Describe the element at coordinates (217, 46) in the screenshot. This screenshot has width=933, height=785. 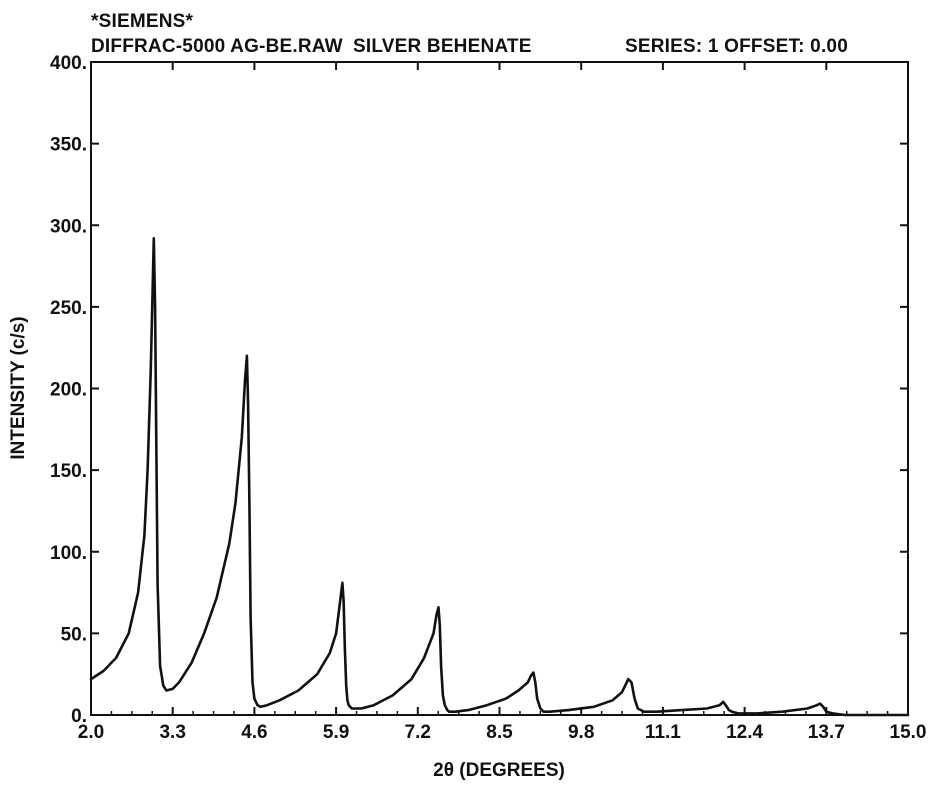
I see `header-file: DIFFRAC-5000 AG-BE.RAW` at that location.